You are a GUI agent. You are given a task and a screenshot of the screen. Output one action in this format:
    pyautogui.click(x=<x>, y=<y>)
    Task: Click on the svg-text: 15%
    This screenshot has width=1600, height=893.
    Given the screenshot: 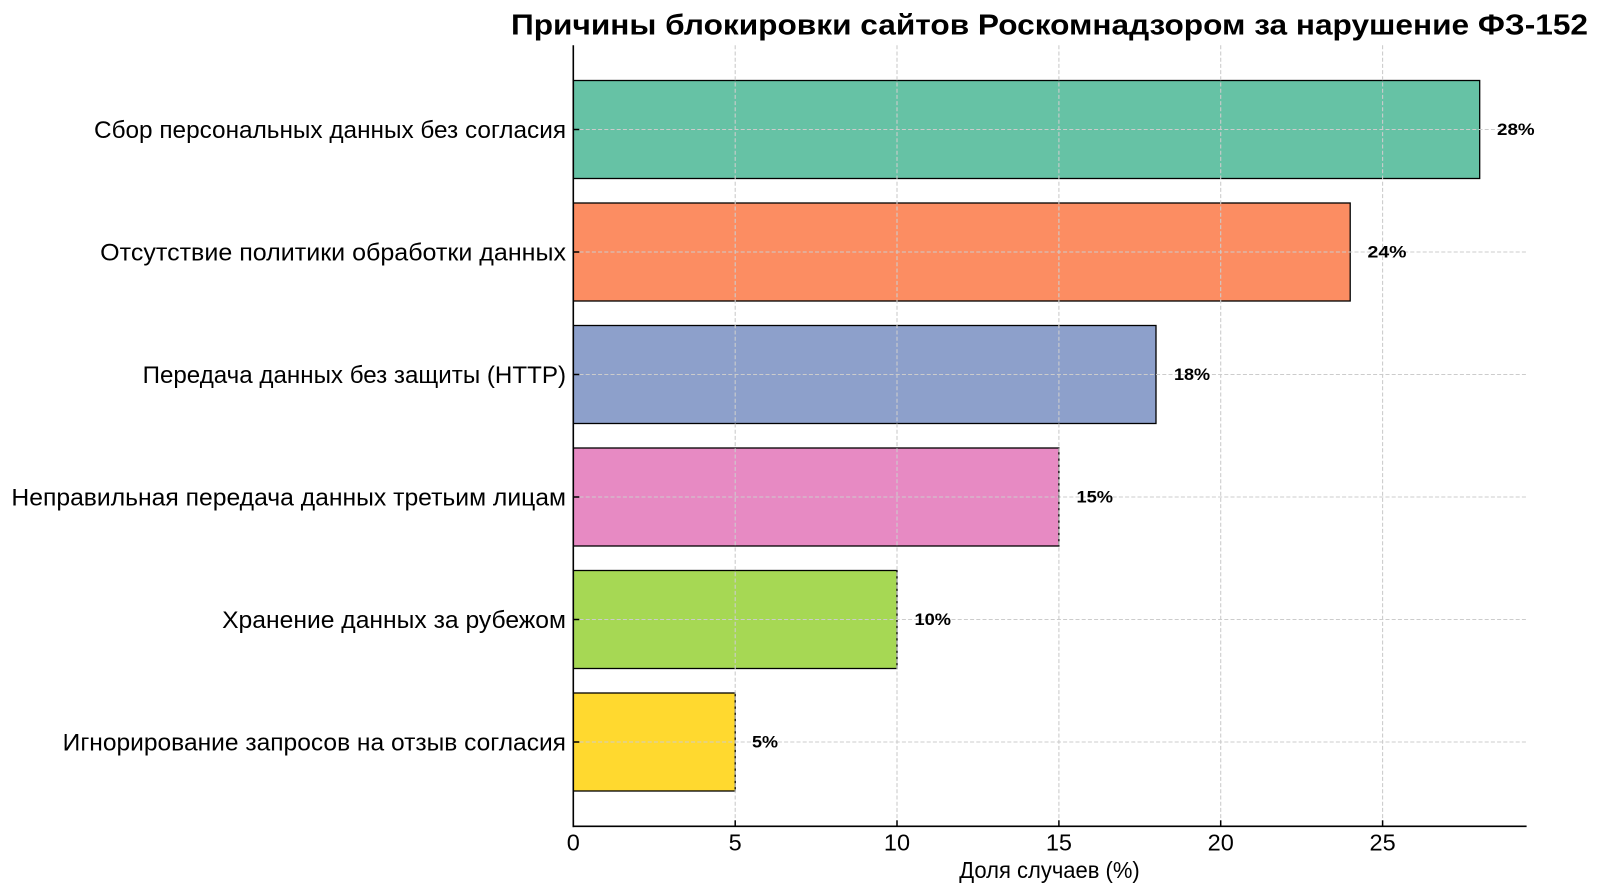 What is the action you would take?
    pyautogui.click(x=1095, y=497)
    